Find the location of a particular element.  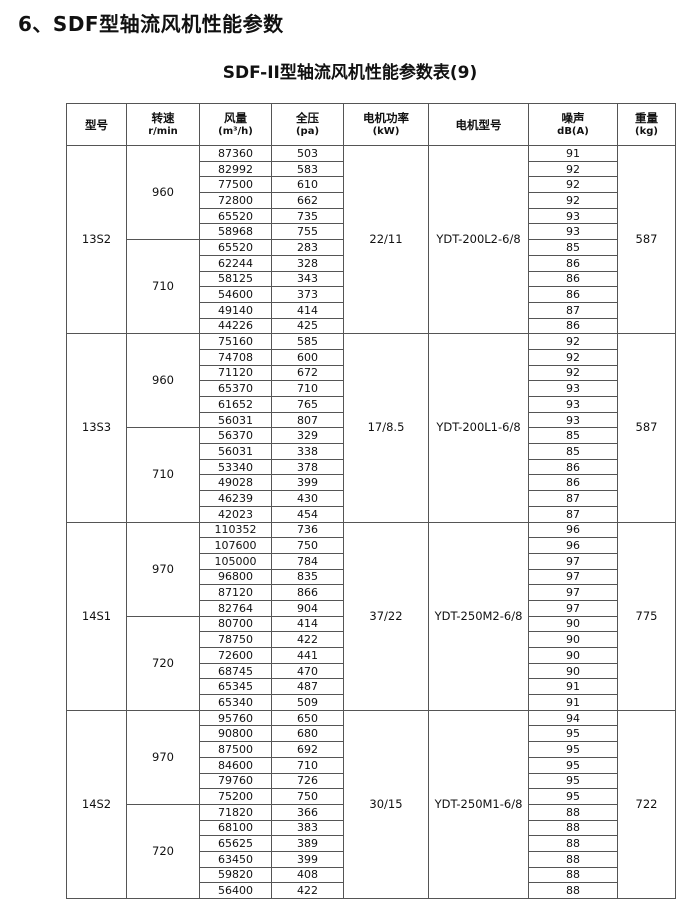

table-row: 65340 509 91 is located at coordinates (371, 702).